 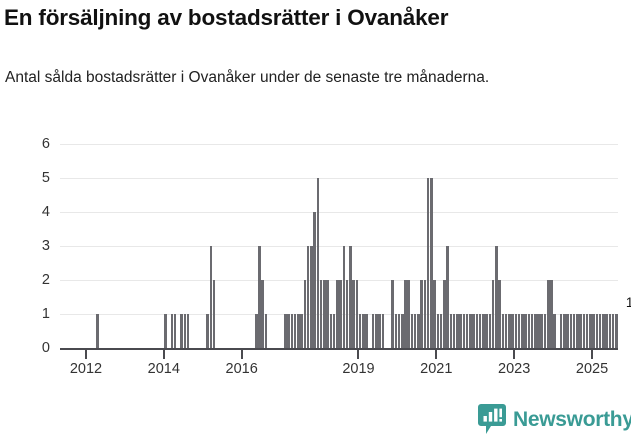 What do you see at coordinates (554, 419) in the screenshot?
I see `newsworthy-logo: Newsworthy` at bounding box center [554, 419].